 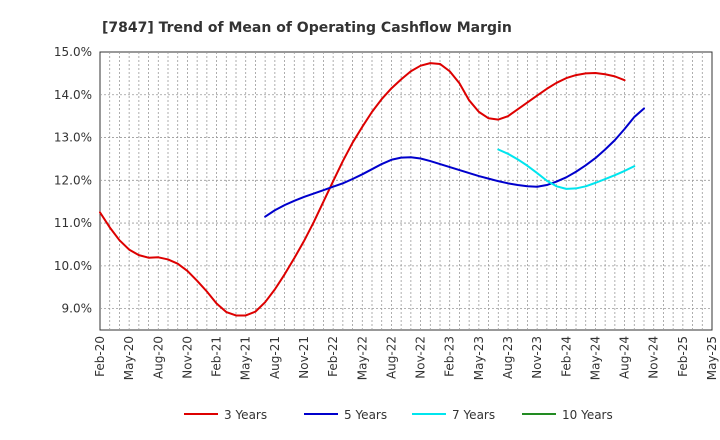 I want to click on x-tick-label: Feb-20, so click(x=100, y=356).